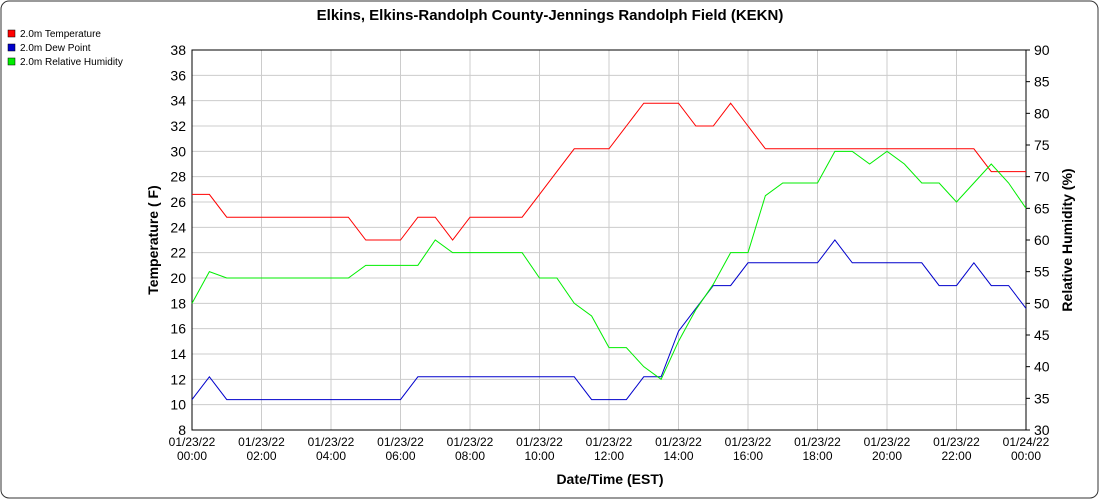  I want to click on x-axis-label: Date/Time (EST), so click(609, 479).